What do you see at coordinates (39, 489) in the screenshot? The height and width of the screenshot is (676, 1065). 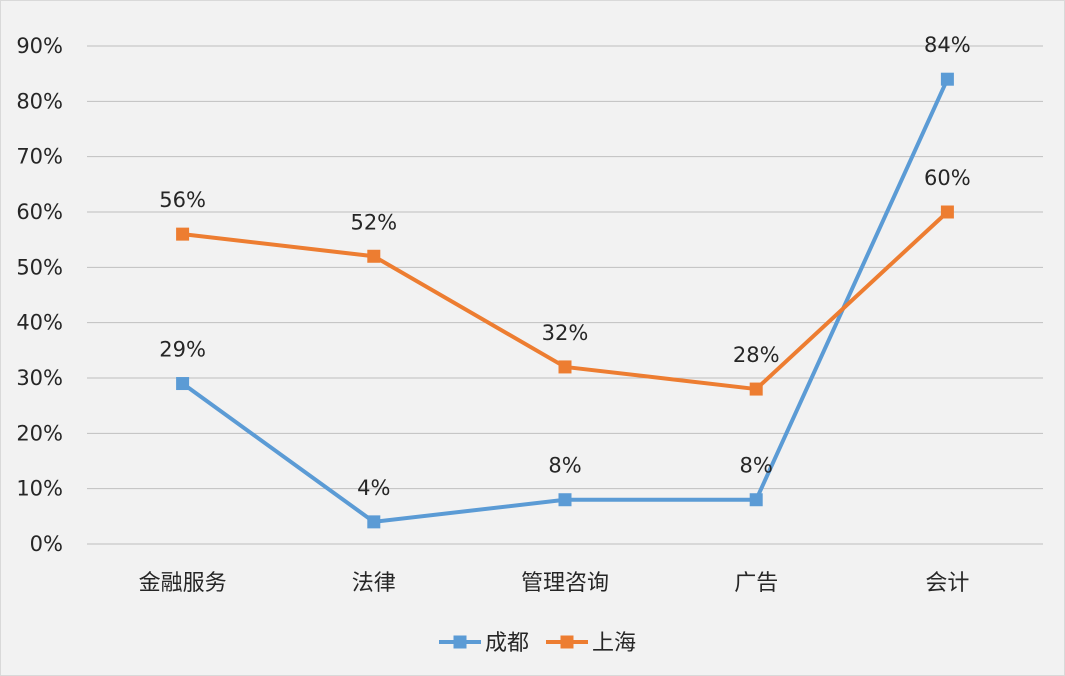 I see `y-tick-label: 10%` at bounding box center [39, 489].